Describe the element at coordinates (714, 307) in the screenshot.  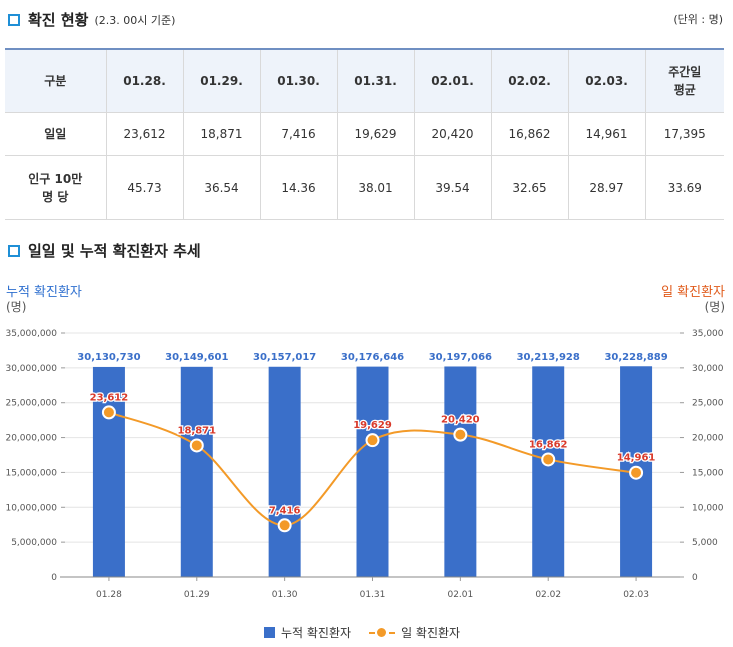
I see `right-axis-unit: (명)` at that location.